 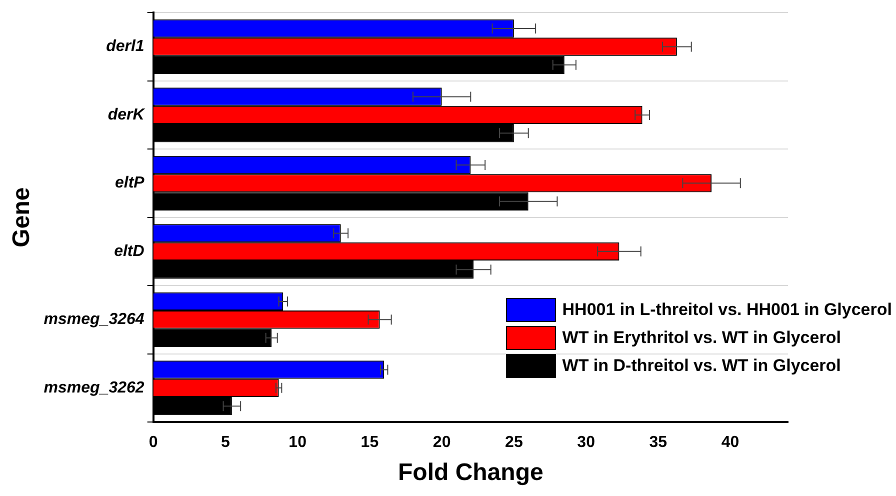 What do you see at coordinates (701, 338) in the screenshot?
I see `legend-label: WT in Erythritol vs. WT in Glycerol` at bounding box center [701, 338].